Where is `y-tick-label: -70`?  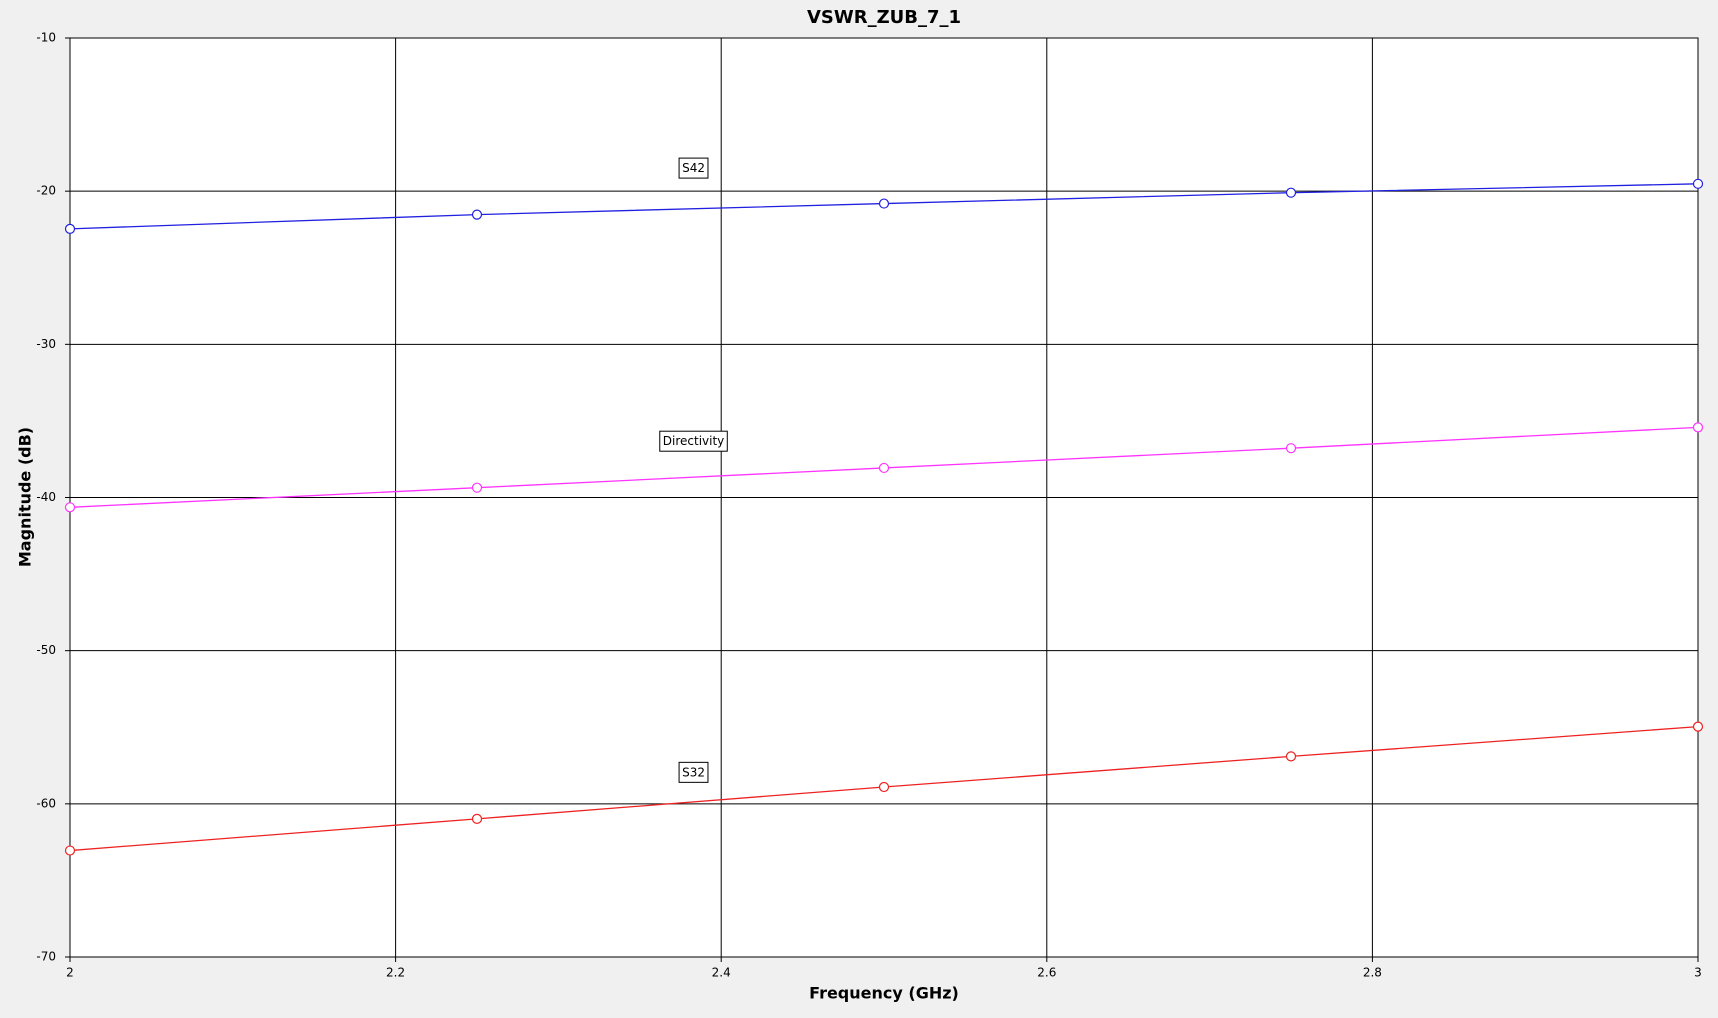
y-tick-label: -70 is located at coordinates (46, 957).